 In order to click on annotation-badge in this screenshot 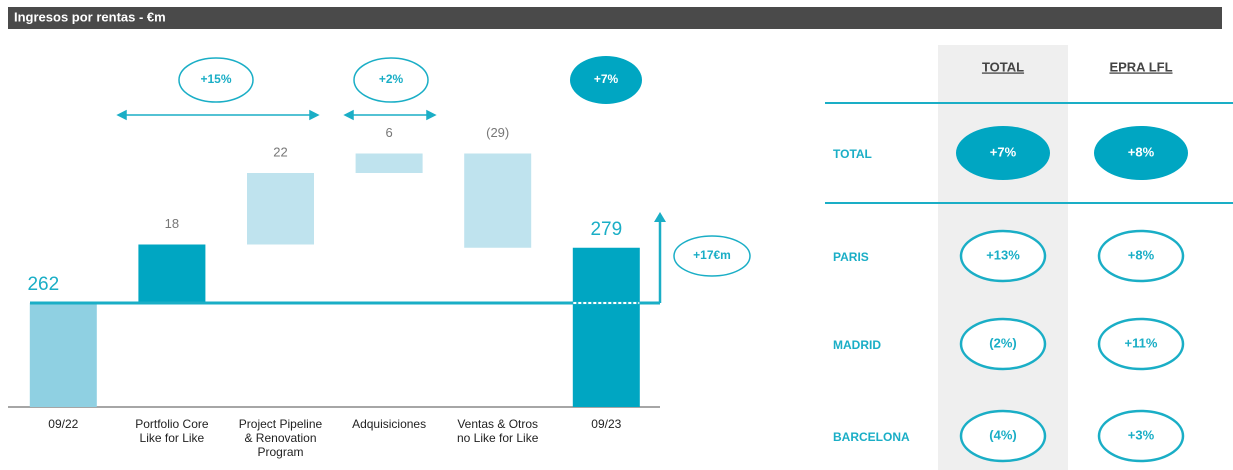, I will do `click(606, 80)`.